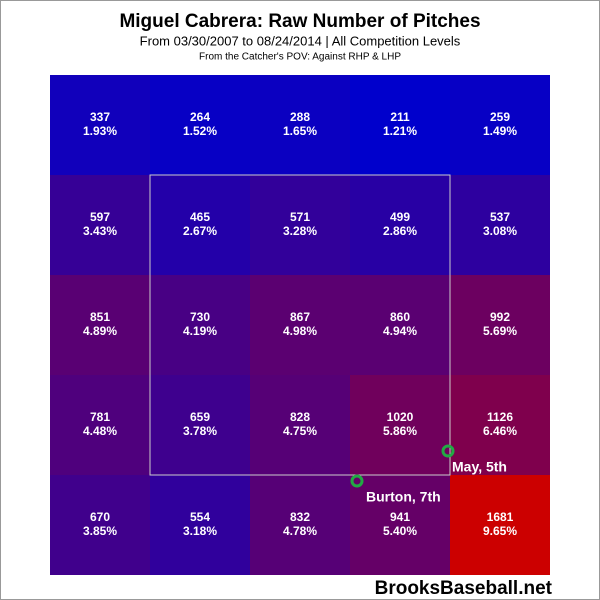 This screenshot has height=600, width=600. Describe the element at coordinates (200, 131) in the screenshot. I see `cell-percent: 1.52%` at that location.